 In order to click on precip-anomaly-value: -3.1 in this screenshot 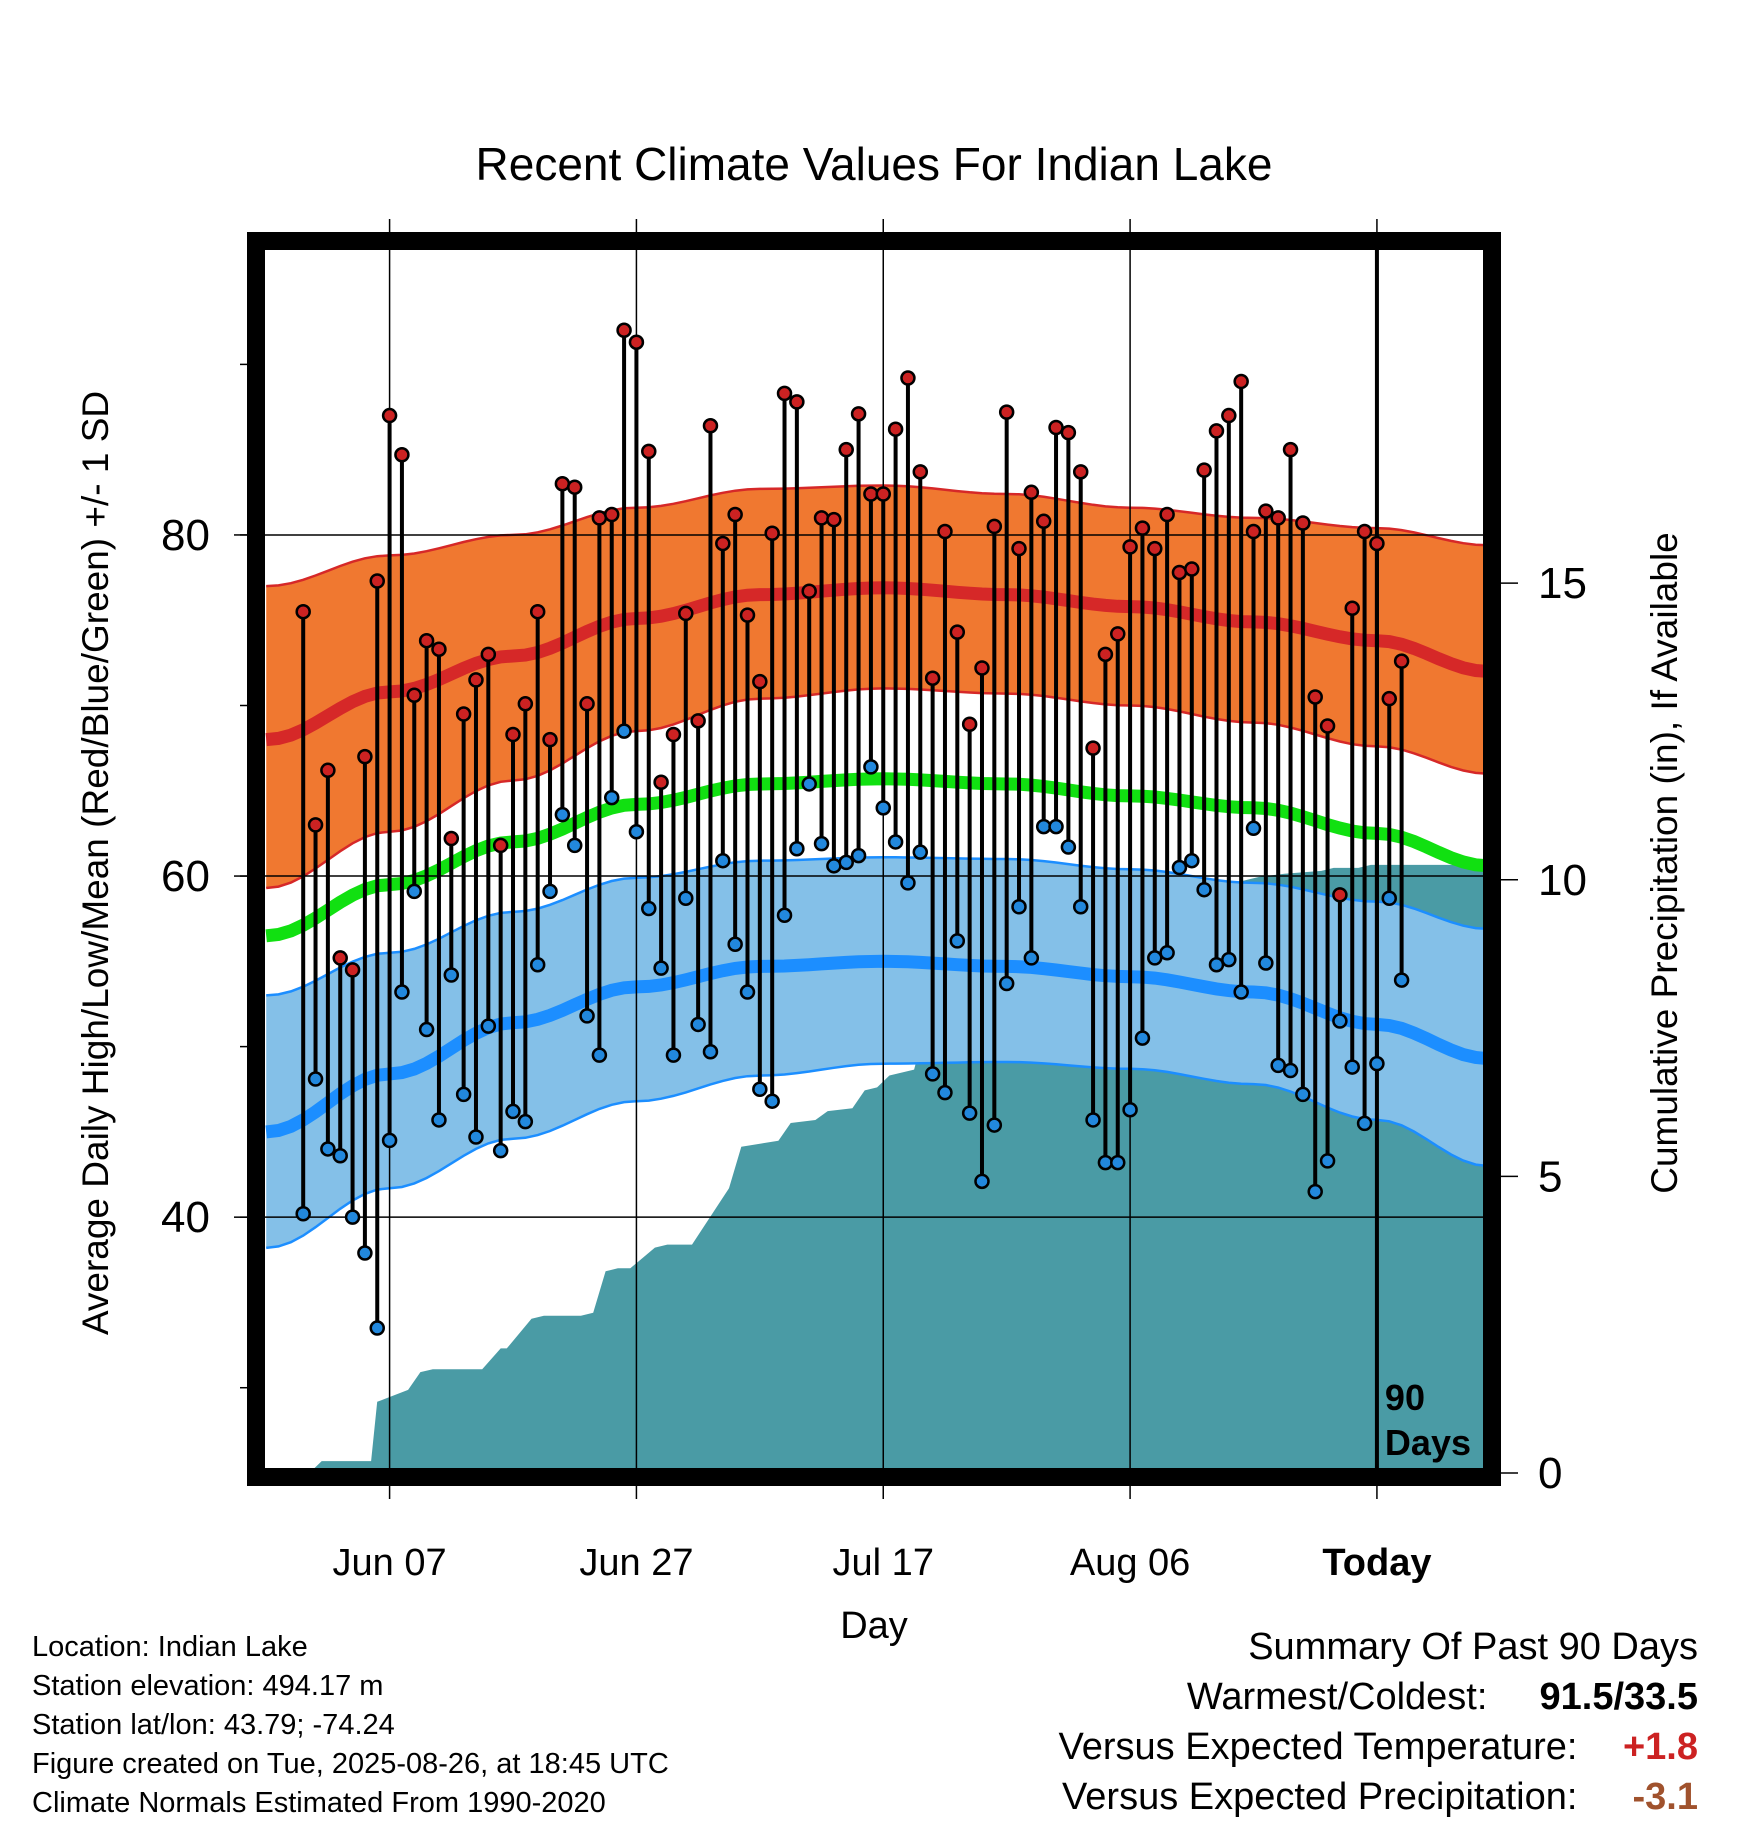, I will do `click(1665, 1797)`.